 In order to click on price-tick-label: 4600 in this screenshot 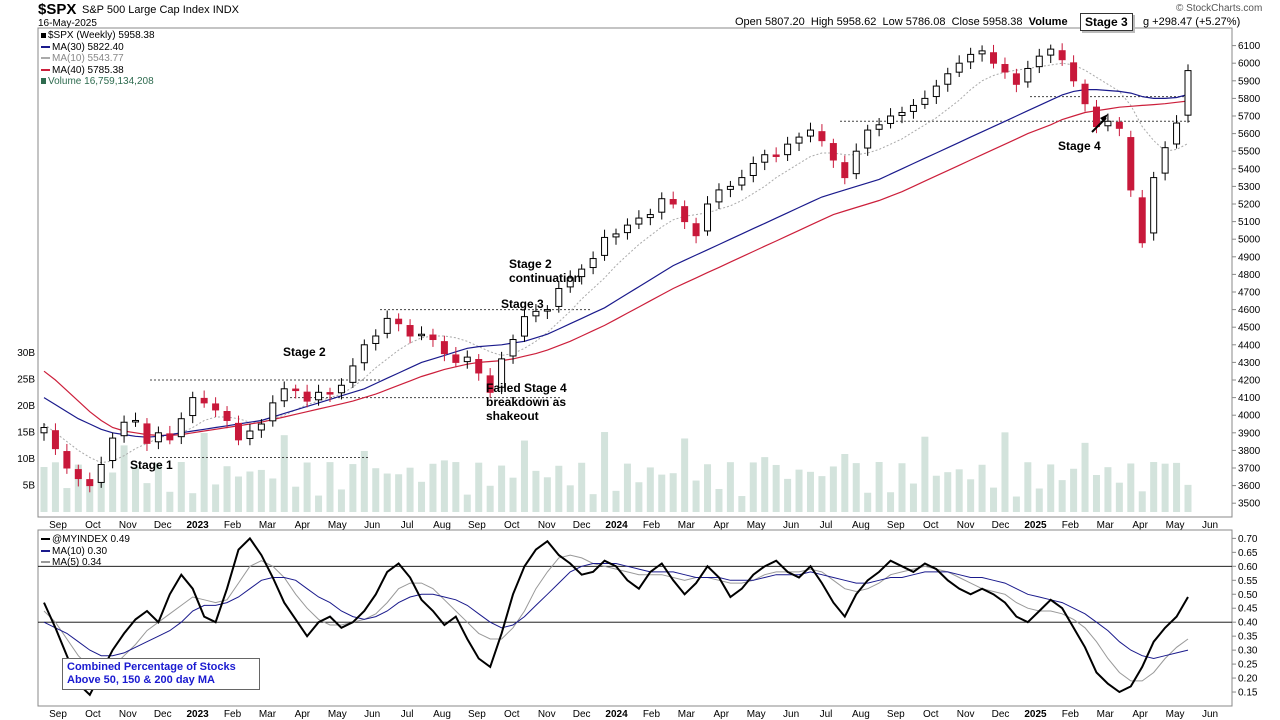, I will do `click(1249, 310)`.